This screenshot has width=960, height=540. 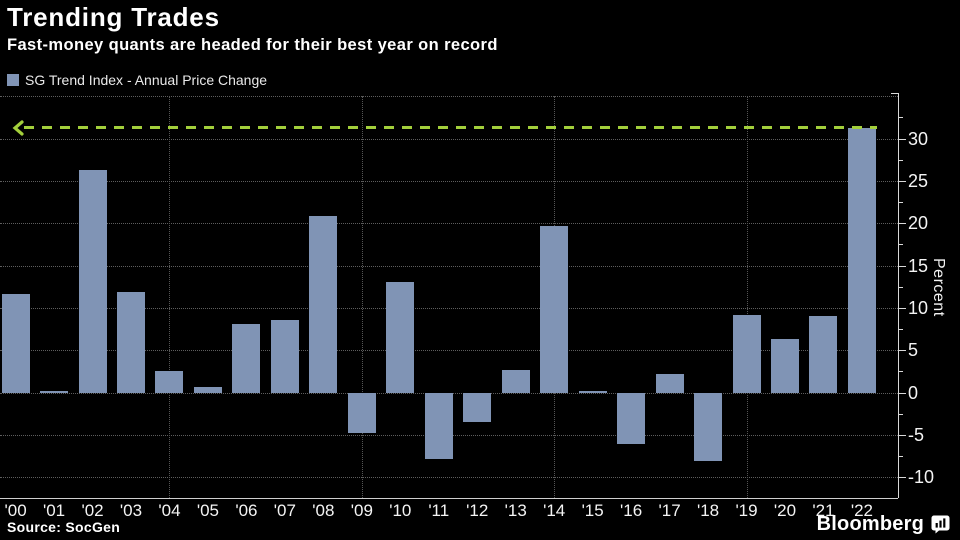 I want to click on source-text: Source: SocGen, so click(x=64, y=527).